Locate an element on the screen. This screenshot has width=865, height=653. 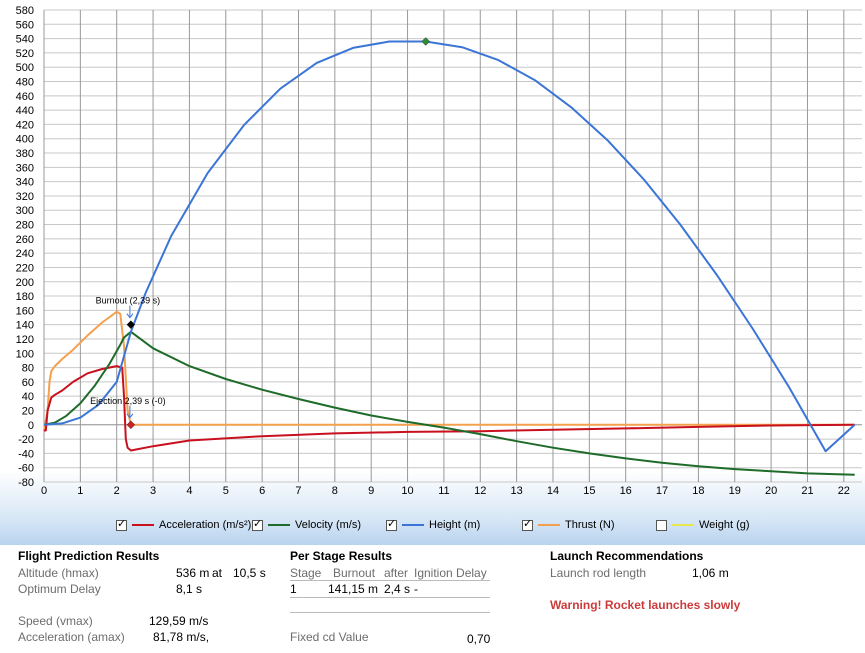
y-tick-label: 460 is located at coordinates (25, 97).